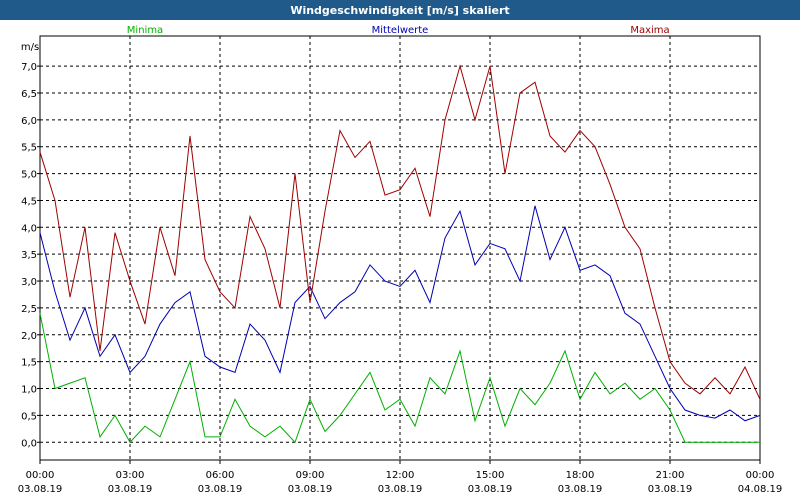 The image size is (800, 500). Describe the element at coordinates (310, 482) in the screenshot. I see `x-tick-label: 09:00 03.08.19` at that location.